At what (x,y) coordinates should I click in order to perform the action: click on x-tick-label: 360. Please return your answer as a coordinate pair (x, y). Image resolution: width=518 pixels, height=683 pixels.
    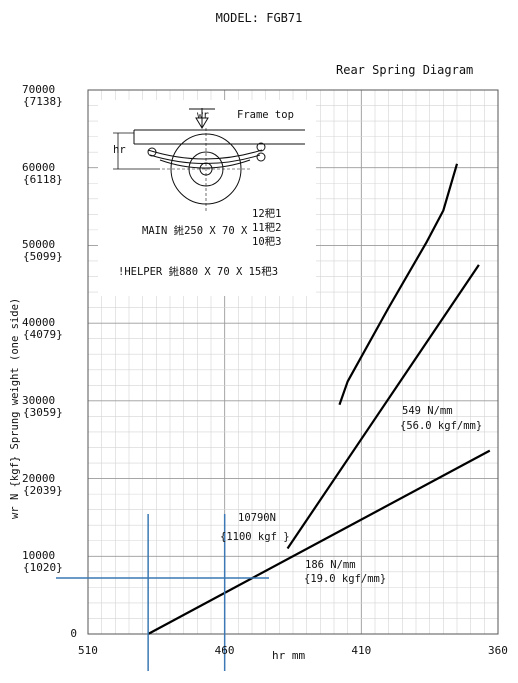
    Looking at the image, I should click on (498, 650).